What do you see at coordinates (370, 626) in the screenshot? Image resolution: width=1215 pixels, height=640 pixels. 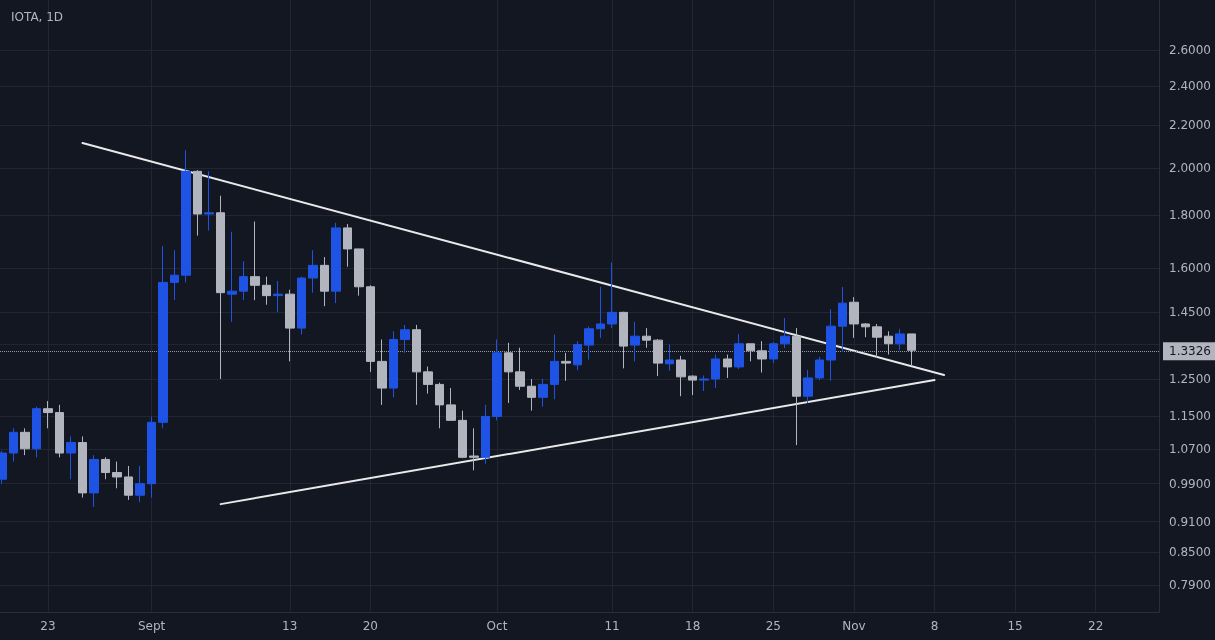 I see `x-tick-label: 20` at bounding box center [370, 626].